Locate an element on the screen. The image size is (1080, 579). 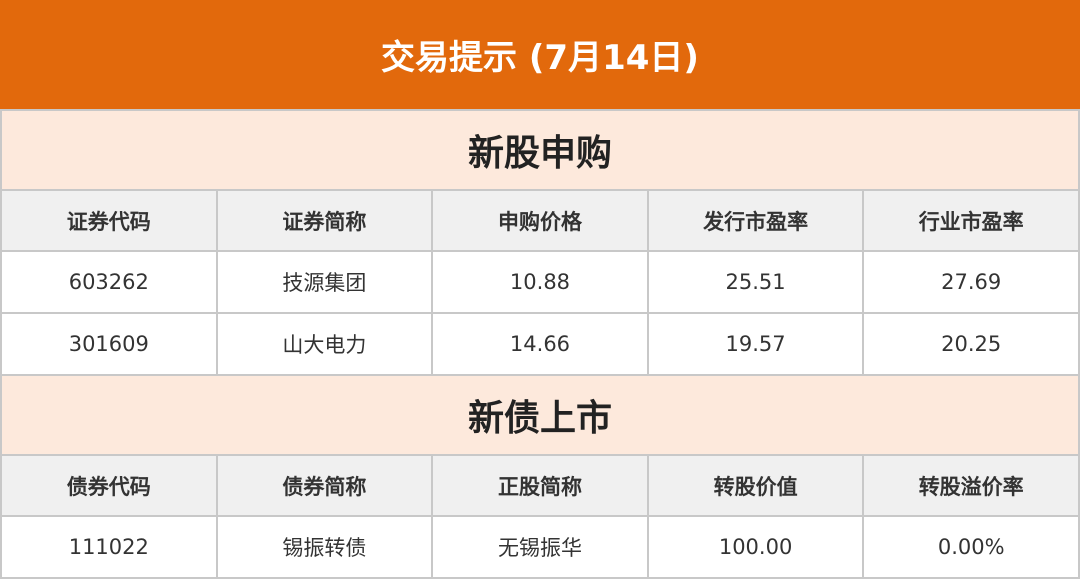
table-cell: 20.25 is located at coordinates (971, 344).